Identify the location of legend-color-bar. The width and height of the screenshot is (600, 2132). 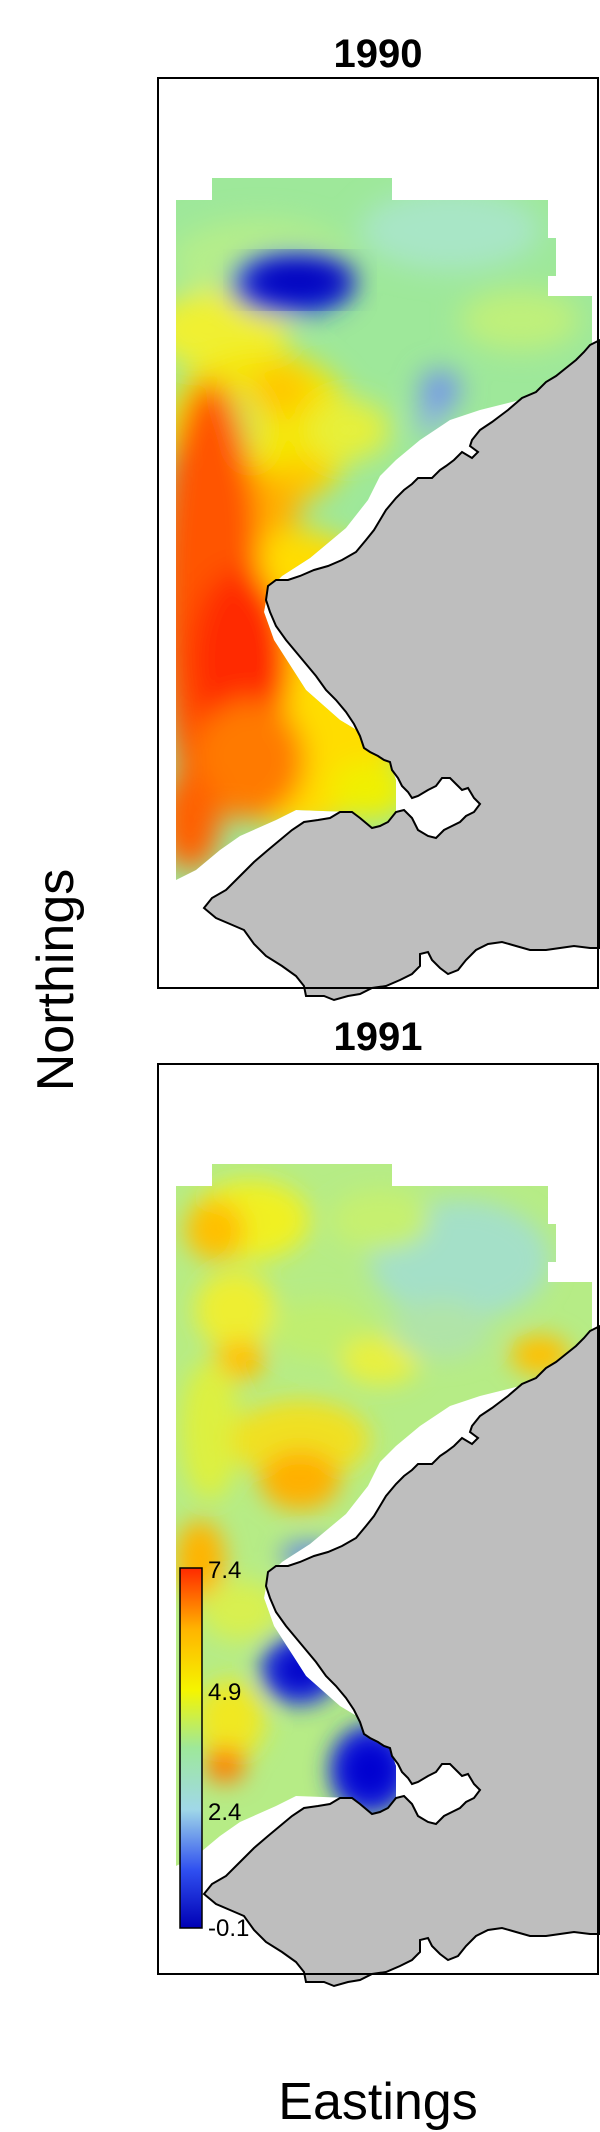
(191, 1748).